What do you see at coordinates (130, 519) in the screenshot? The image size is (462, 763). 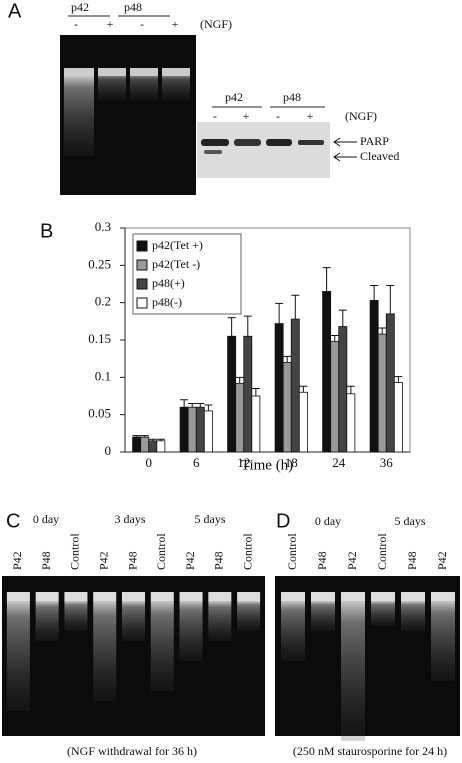 I see `group-label: 3 days` at bounding box center [130, 519].